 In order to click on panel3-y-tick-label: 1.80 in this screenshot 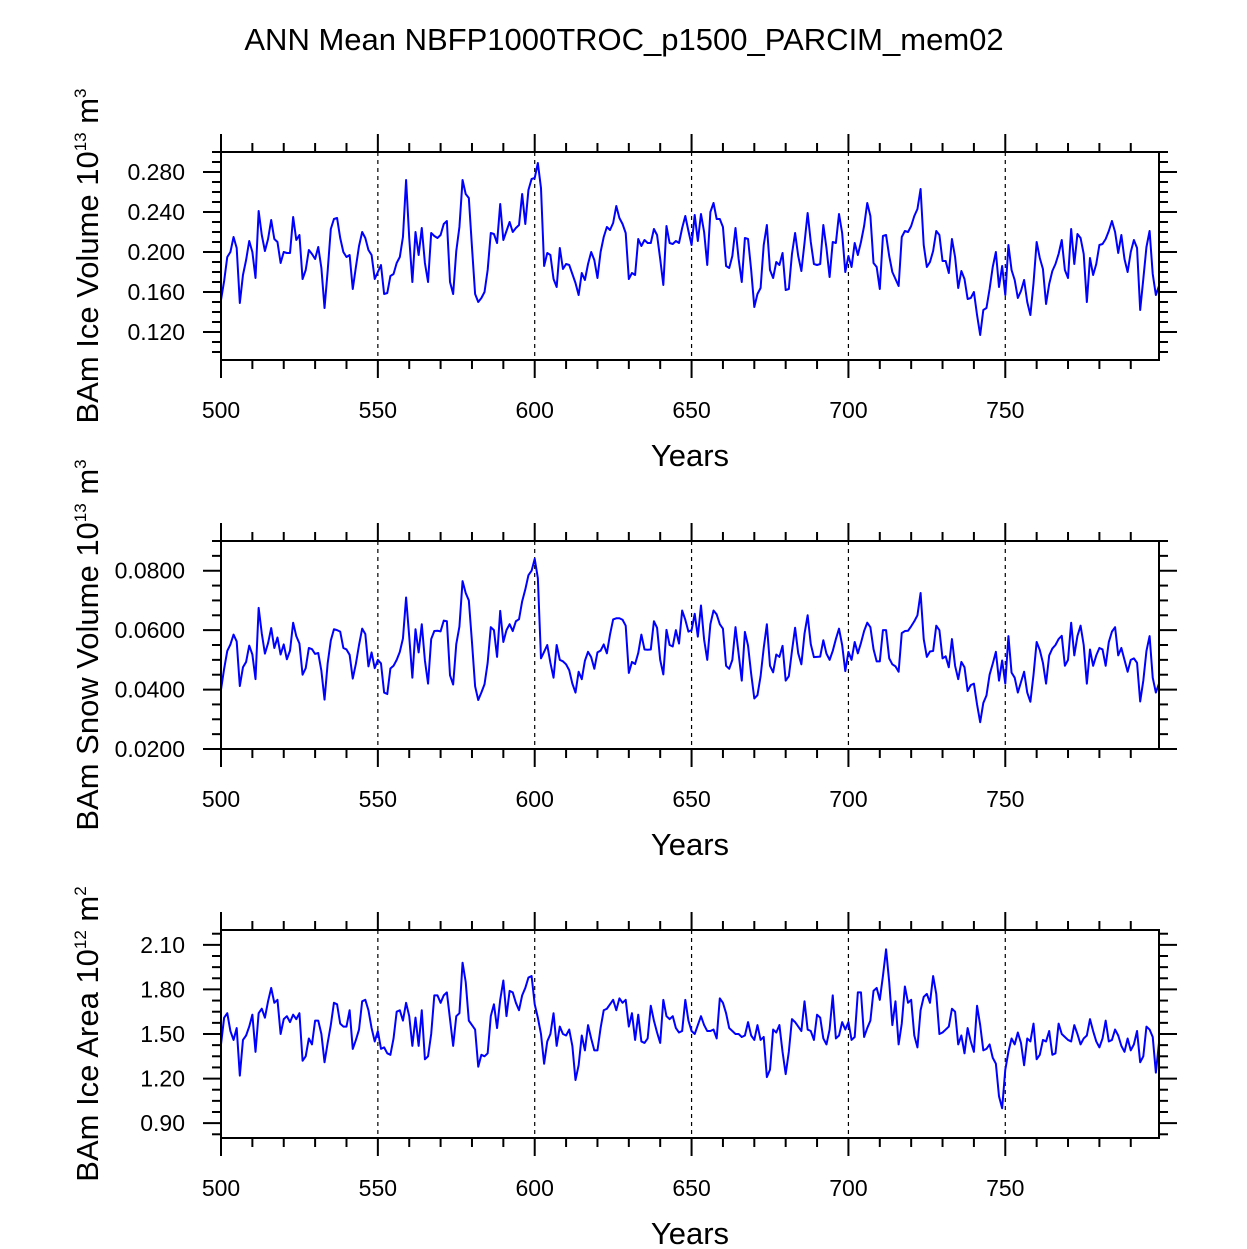, I will do `click(162, 989)`.